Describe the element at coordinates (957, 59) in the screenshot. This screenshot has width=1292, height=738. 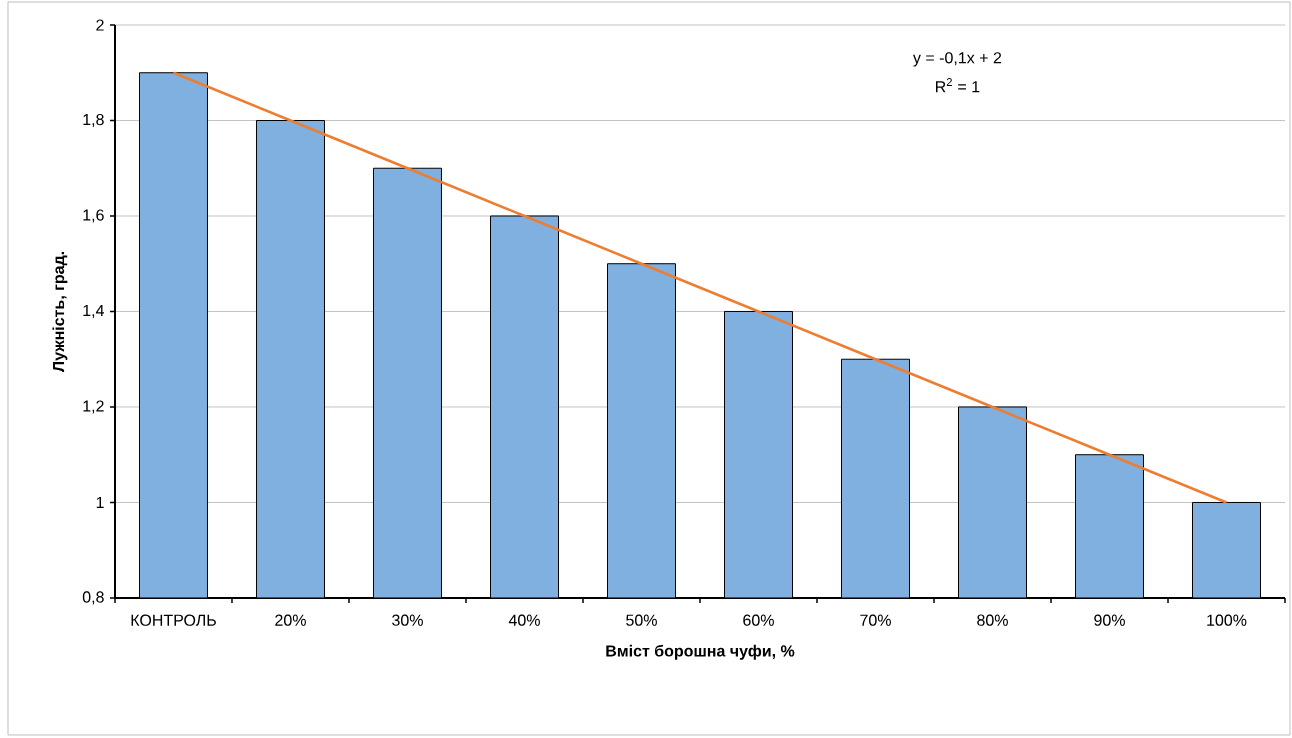
I see `annotation: y = -0,1x + 2` at that location.